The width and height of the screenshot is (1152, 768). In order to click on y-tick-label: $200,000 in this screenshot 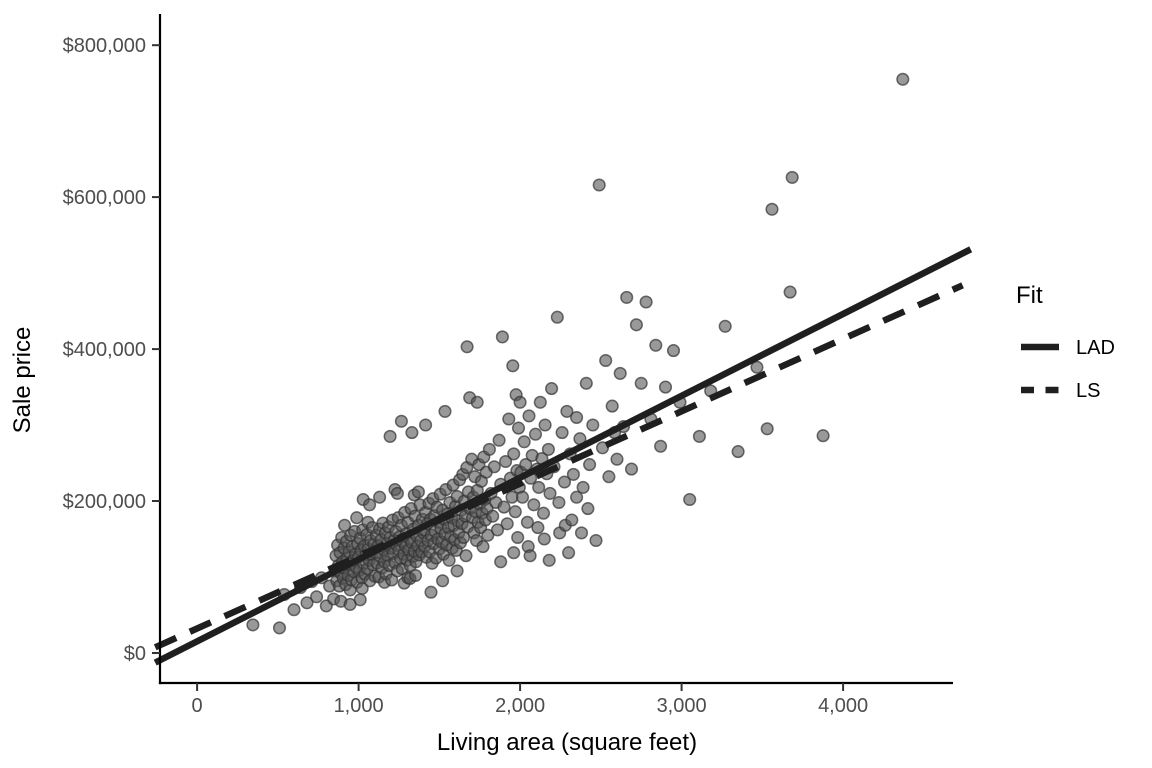, I will do `click(104, 502)`.